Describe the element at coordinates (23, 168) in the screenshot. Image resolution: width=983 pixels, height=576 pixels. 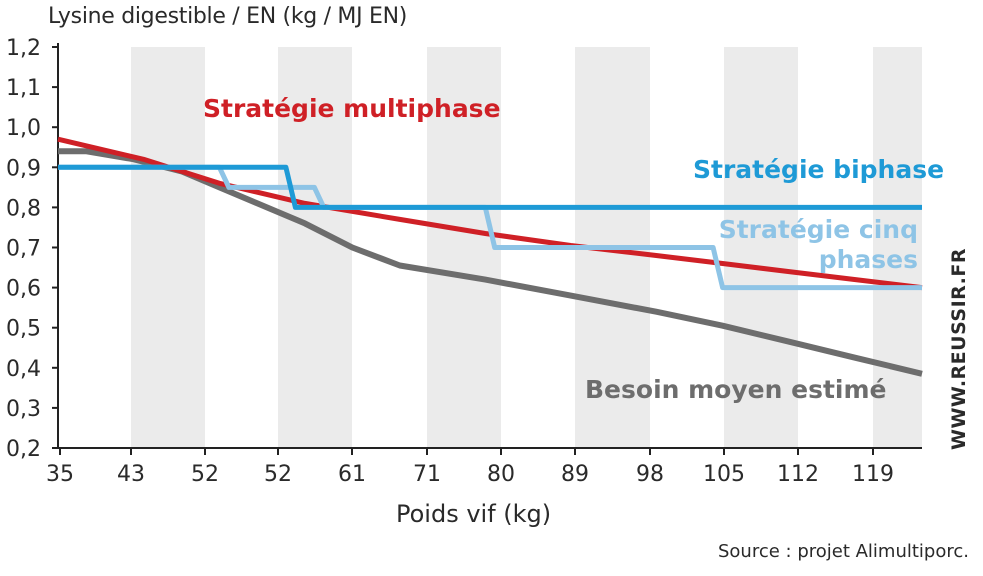
I see `y-tick-label: 0,9` at that location.